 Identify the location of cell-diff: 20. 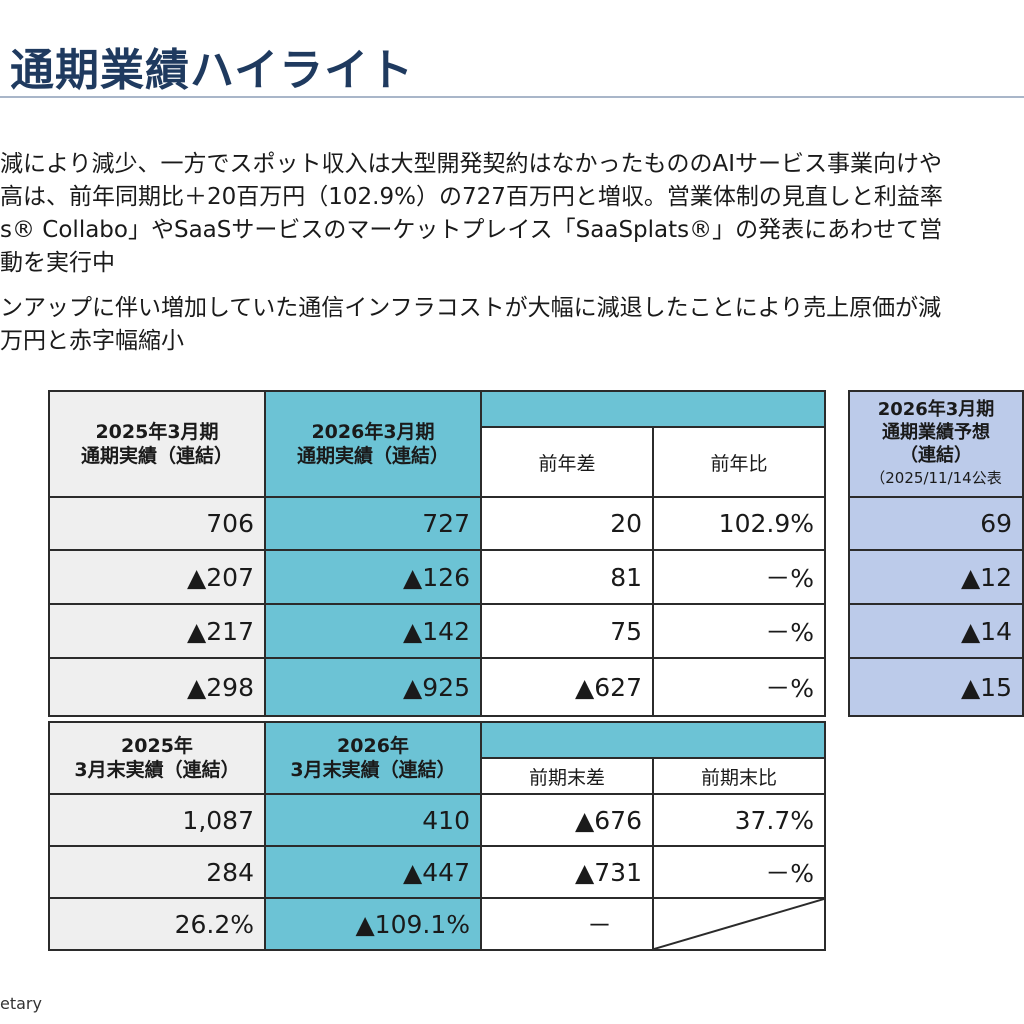
(567, 523).